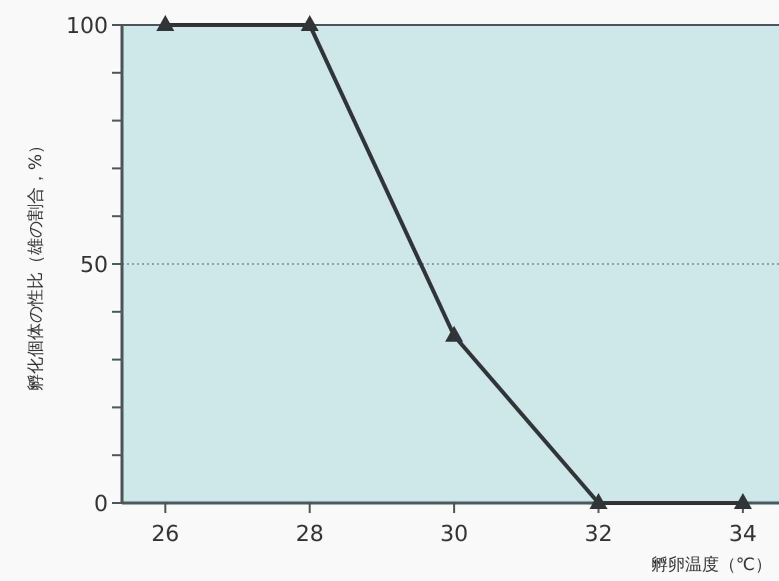 This screenshot has width=779, height=581. What do you see at coordinates (742, 534) in the screenshot?
I see `x-tick-label: 34` at bounding box center [742, 534].